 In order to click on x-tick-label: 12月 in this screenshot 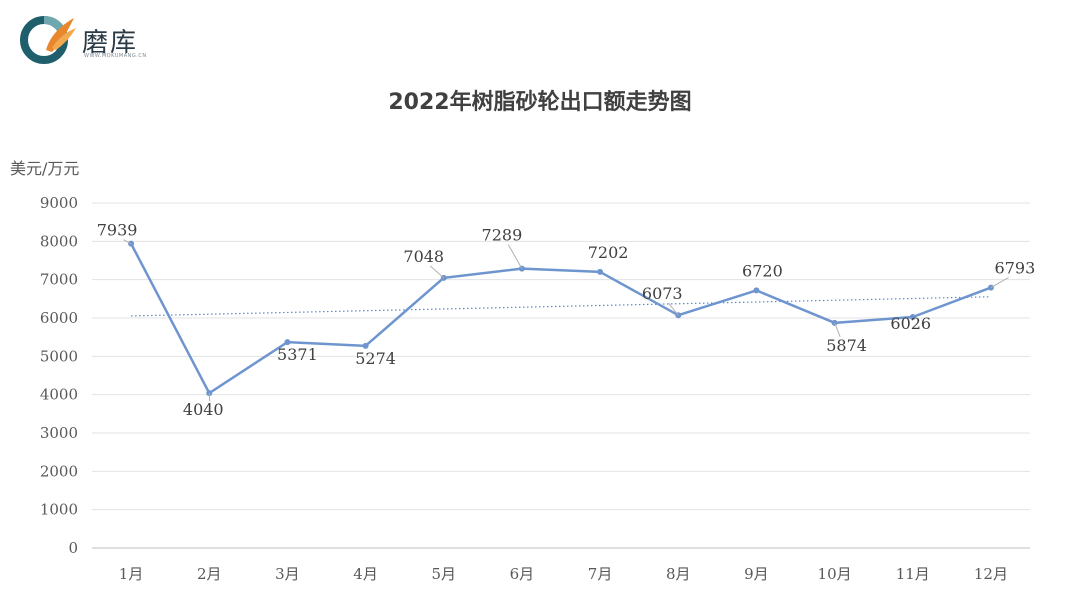, I will do `click(991, 574)`.